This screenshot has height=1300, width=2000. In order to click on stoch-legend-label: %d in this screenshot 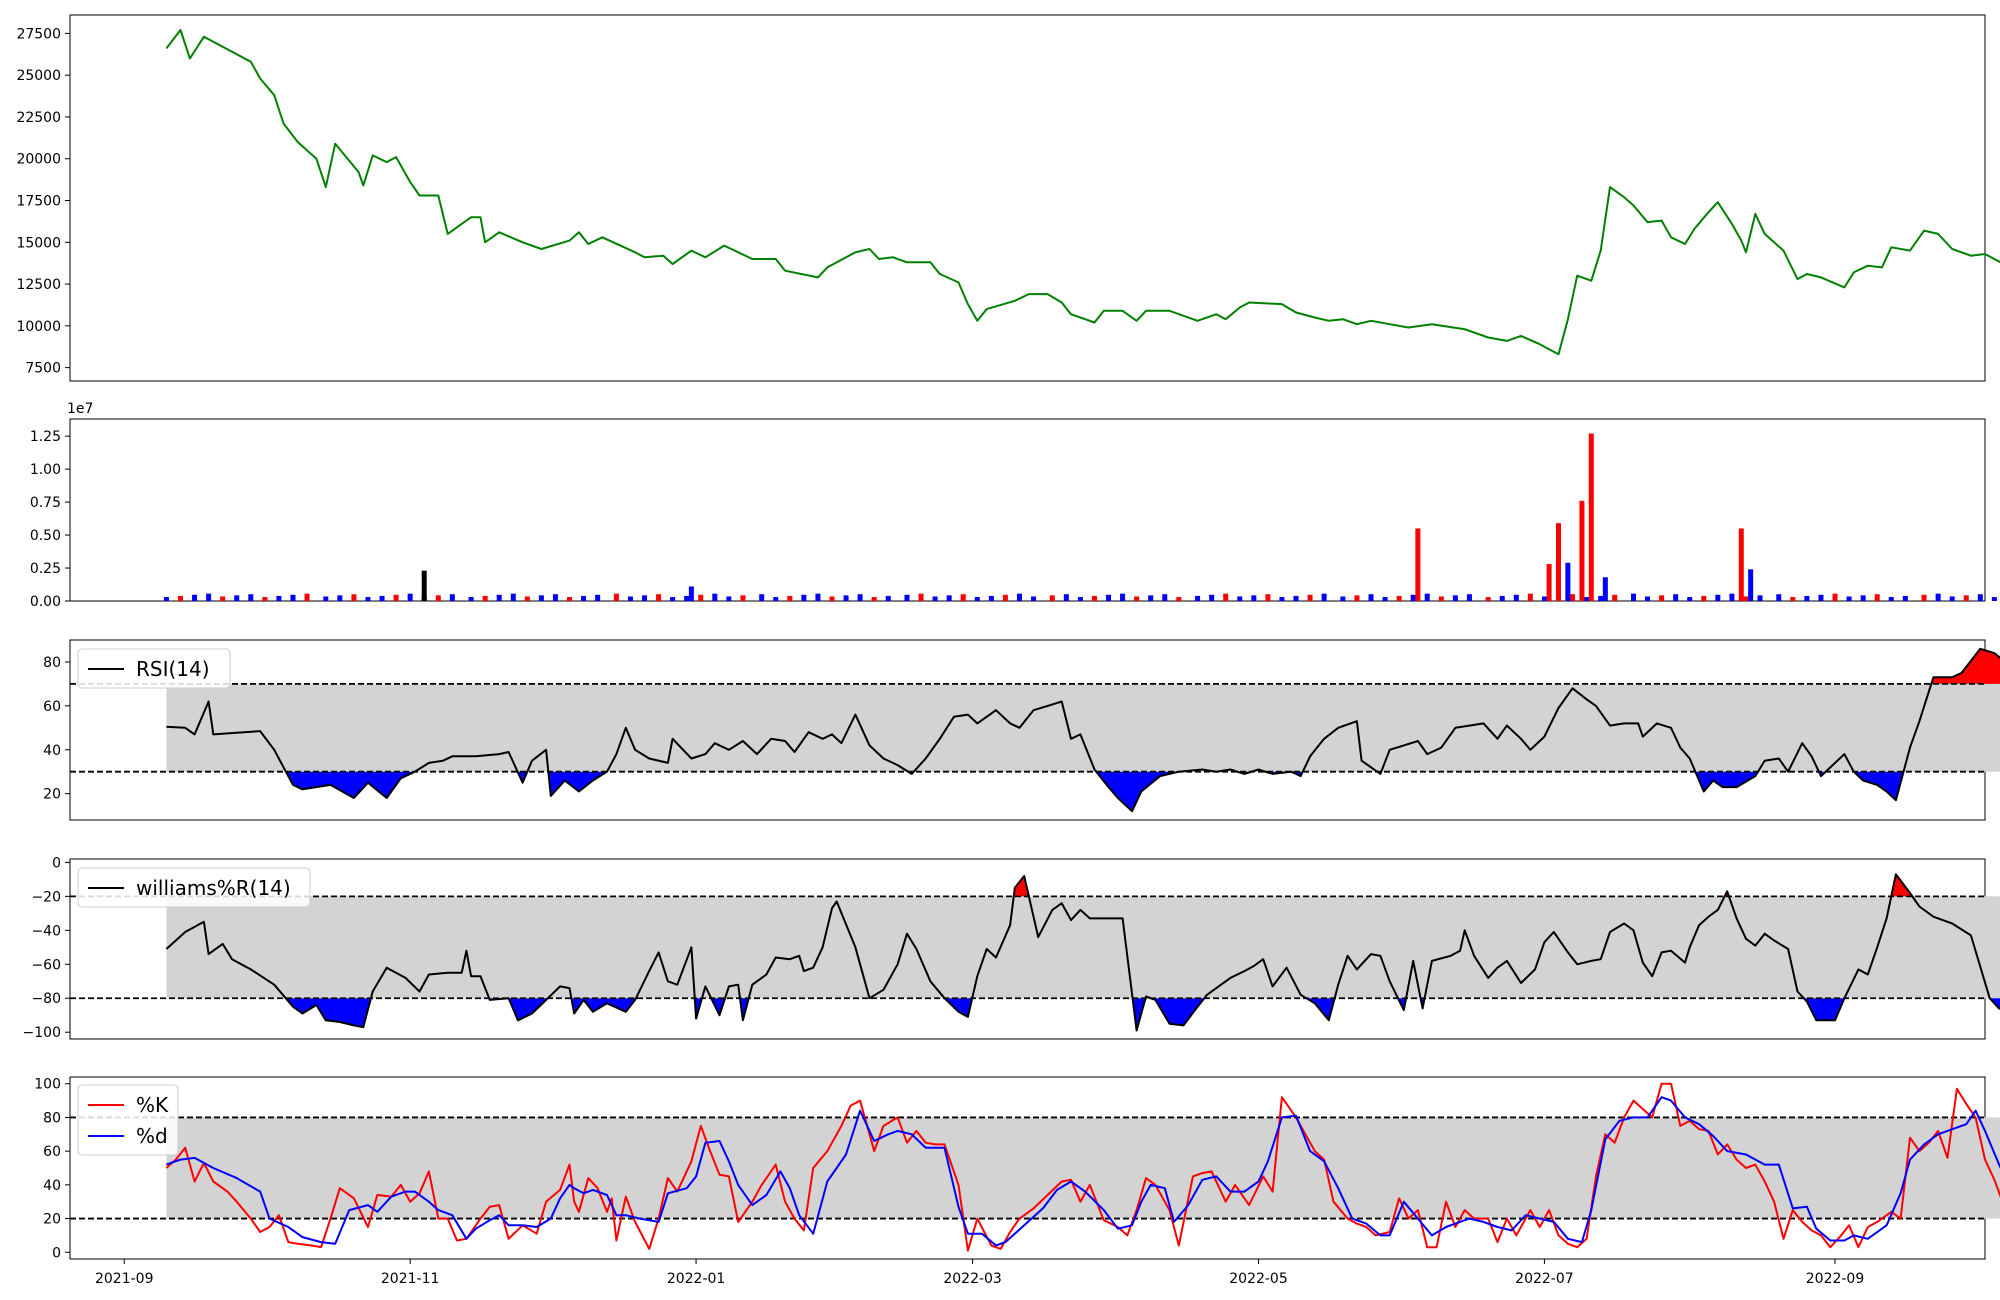, I will do `click(152, 1136)`.